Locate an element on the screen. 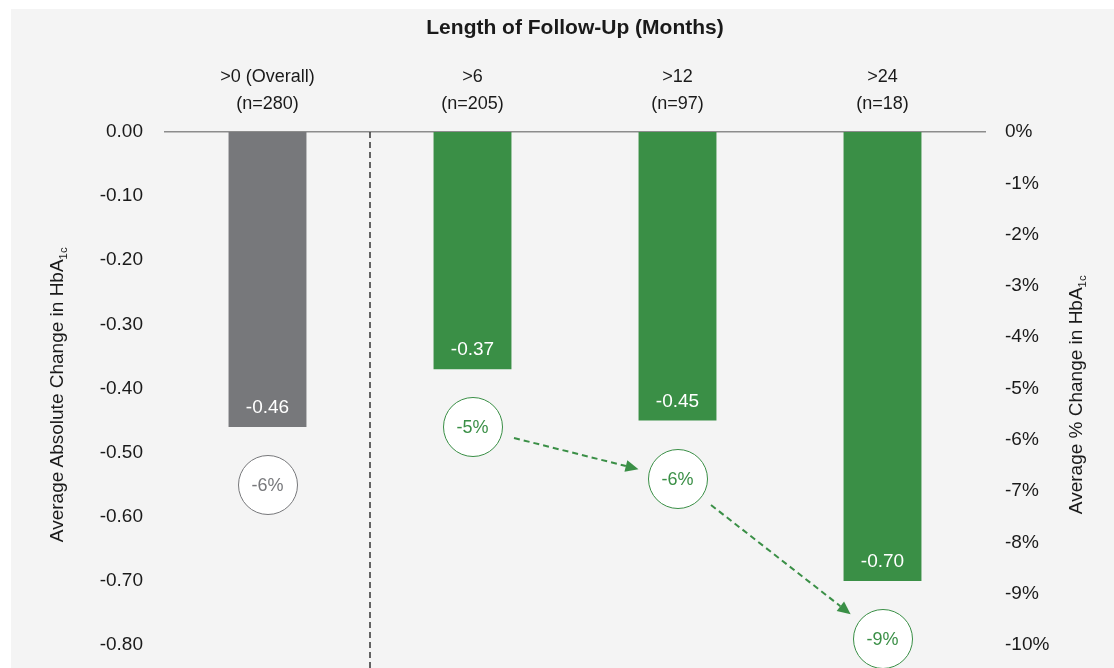 This screenshot has height=668, width=1114. x-axis-title: Length of Follow-Up (Months) is located at coordinates (575, 27).